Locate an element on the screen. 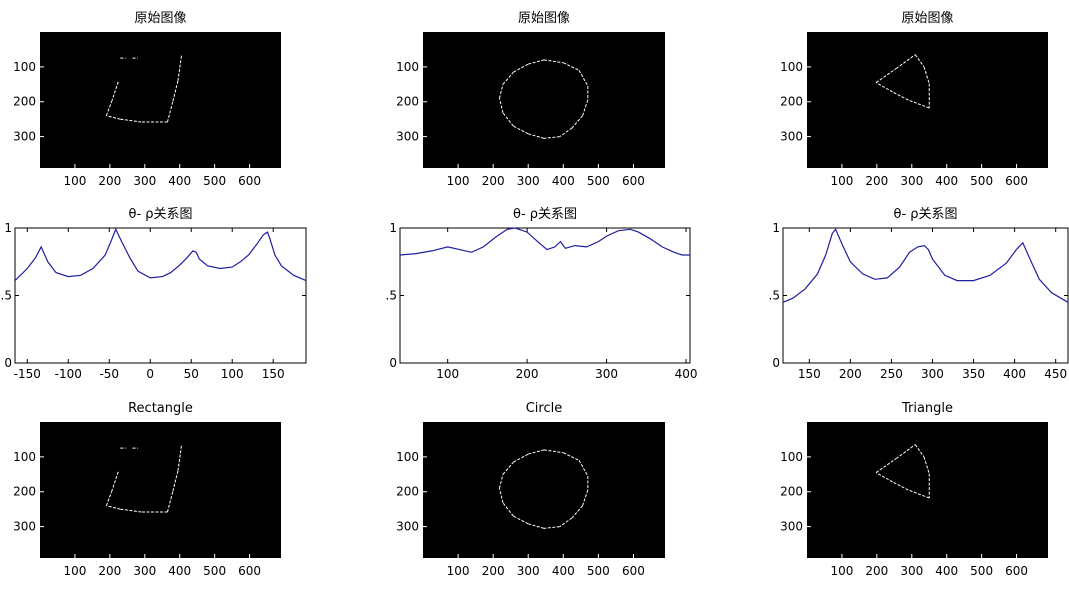 The image size is (1069, 599). subplot-4: θ- ρ关系图 -150 -100 -50 0 50 100 150 0 .5 1 is located at coordinates (154, 294).